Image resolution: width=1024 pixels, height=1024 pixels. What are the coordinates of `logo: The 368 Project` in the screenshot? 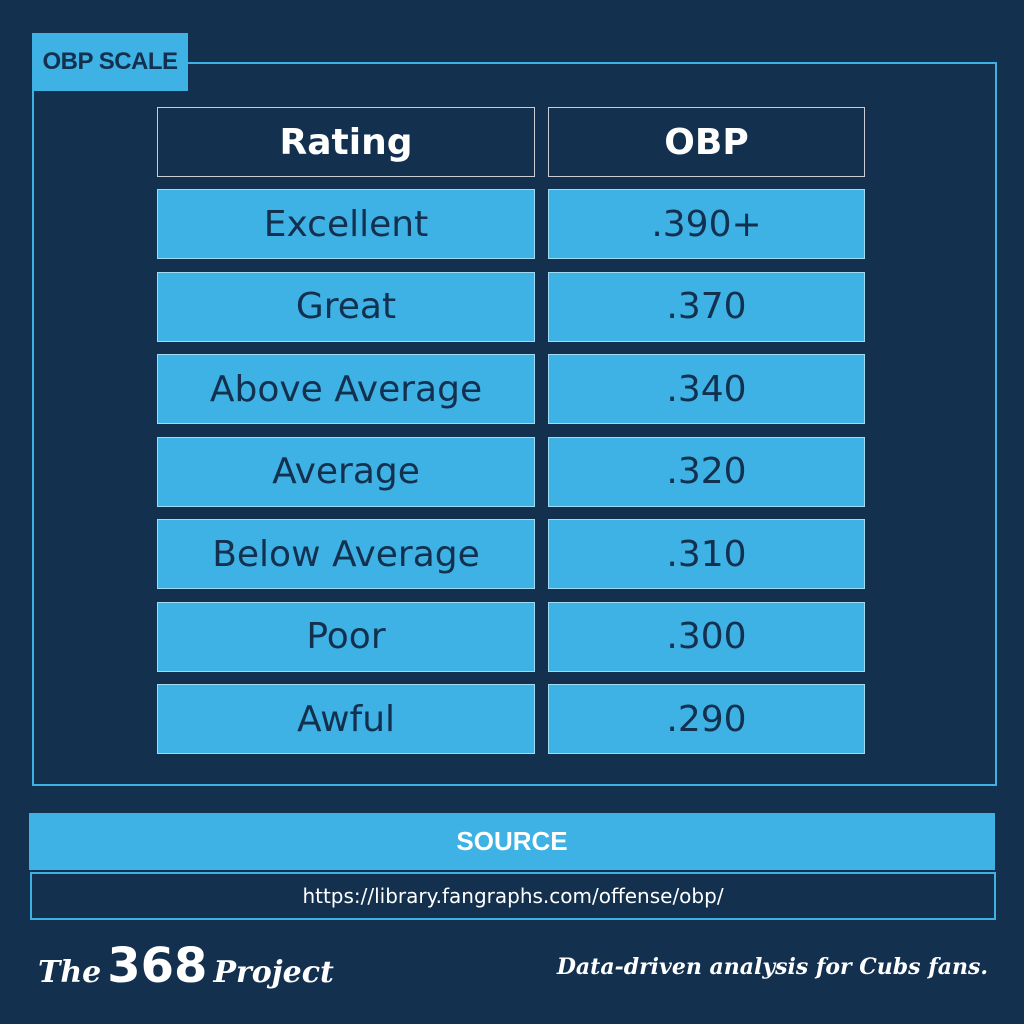 It's located at (186, 966).